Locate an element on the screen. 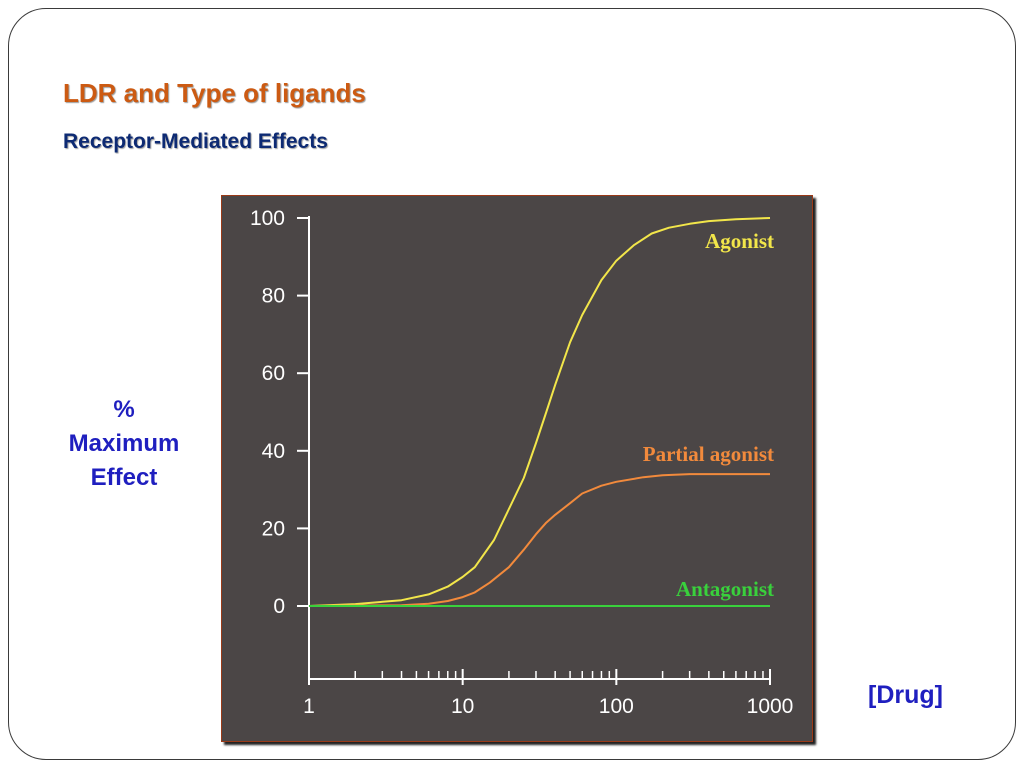 The width and height of the screenshot is (1024, 768). y-tick-label: 100 is located at coordinates (267, 218).